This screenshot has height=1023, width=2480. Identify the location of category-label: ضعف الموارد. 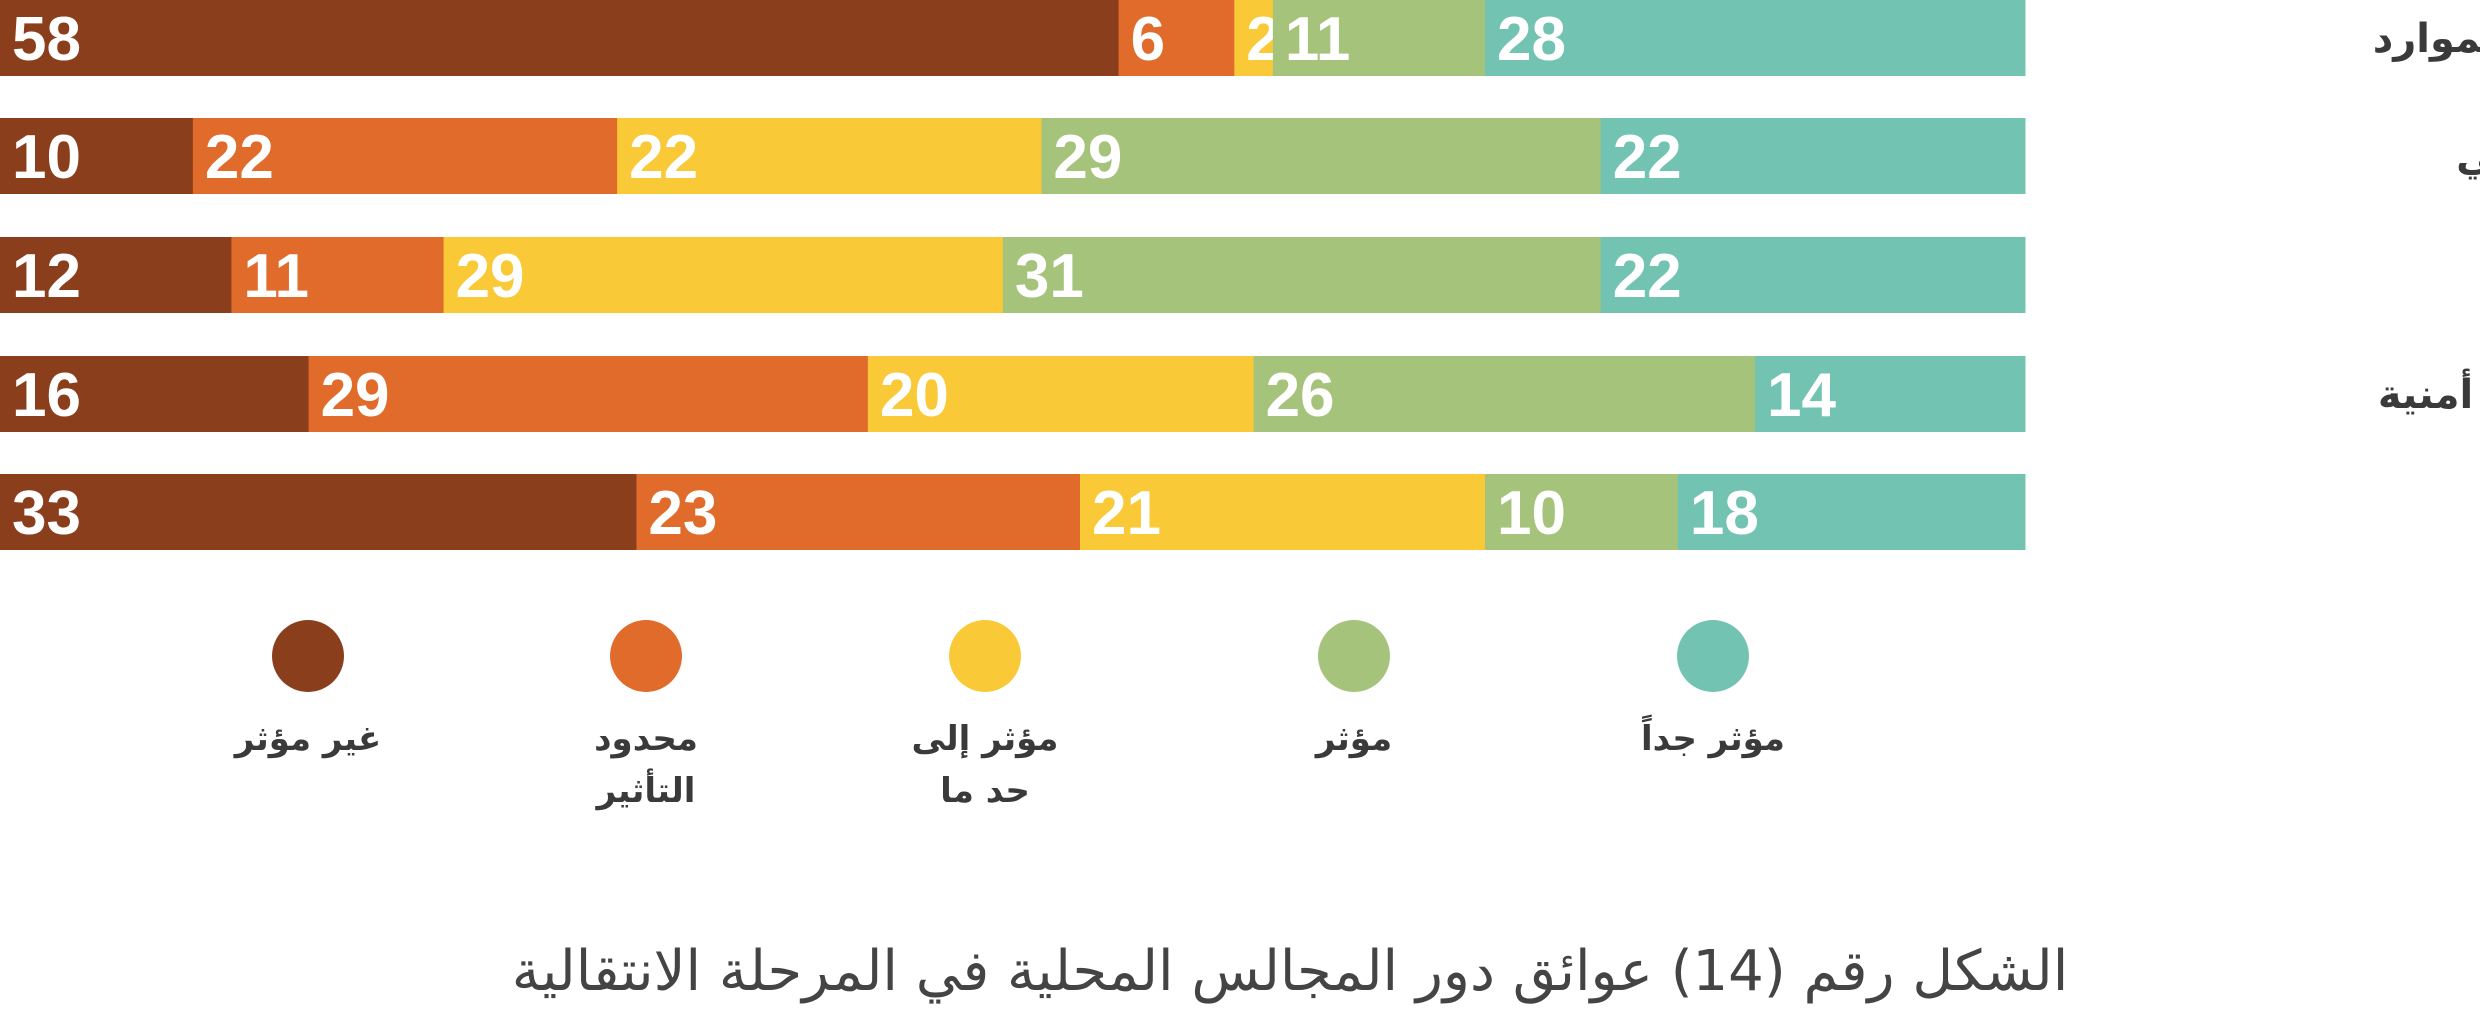
(2426, 39).